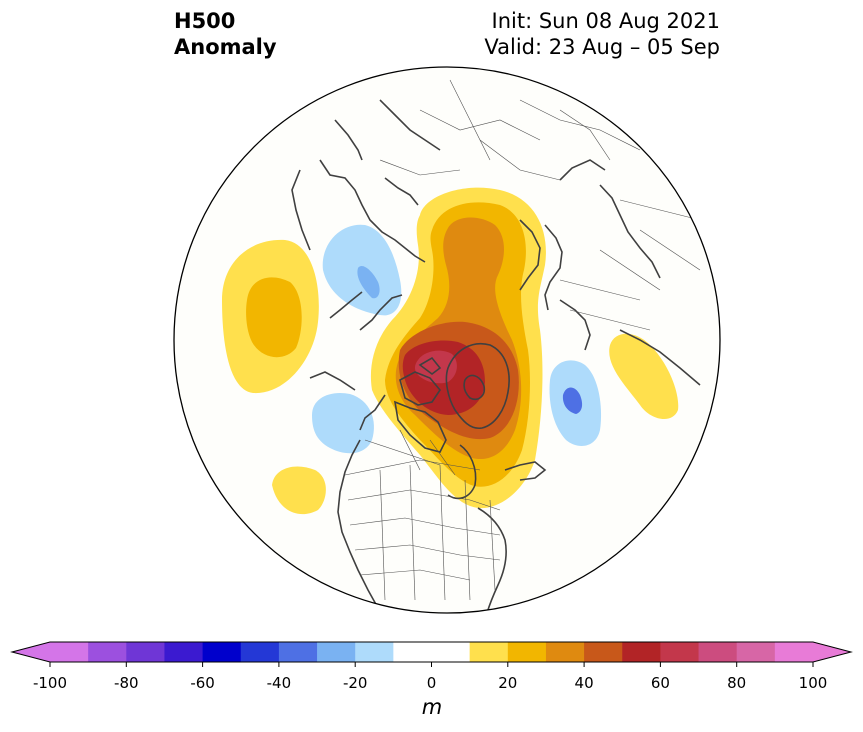 This screenshot has width=863, height=732. Describe the element at coordinates (644, 376) in the screenshot. I see `positive-anomaly-east` at that location.